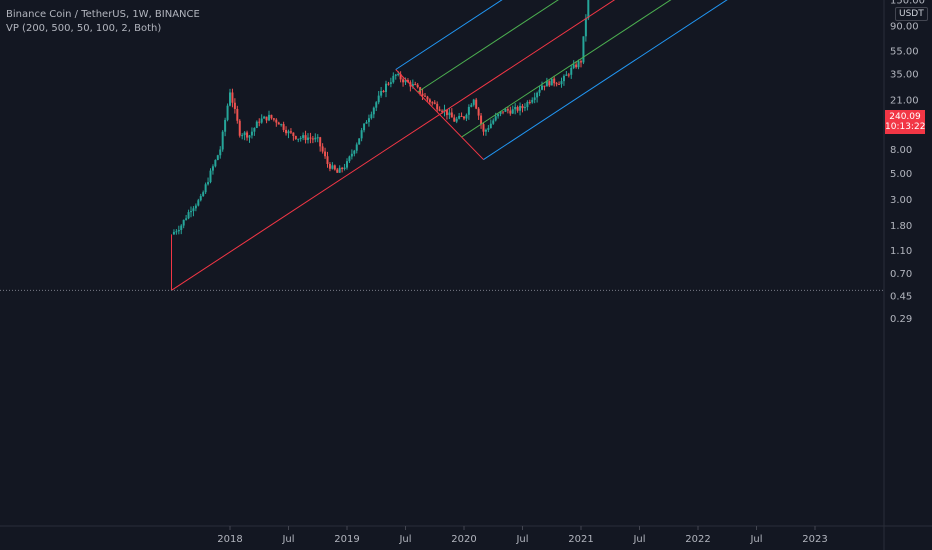 The width and height of the screenshot is (932, 550). What do you see at coordinates (814, 539) in the screenshot?
I see `x-tick-label: 2023` at bounding box center [814, 539].